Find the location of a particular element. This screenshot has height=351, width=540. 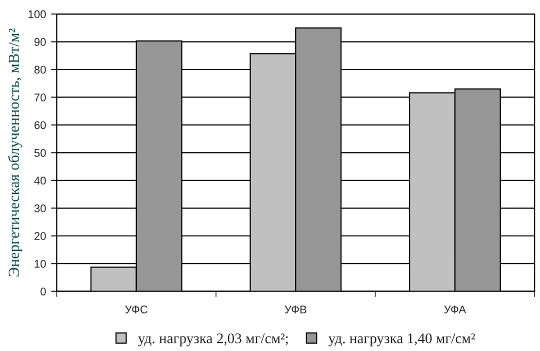

y-tick-label: 50 is located at coordinates (40, 152).